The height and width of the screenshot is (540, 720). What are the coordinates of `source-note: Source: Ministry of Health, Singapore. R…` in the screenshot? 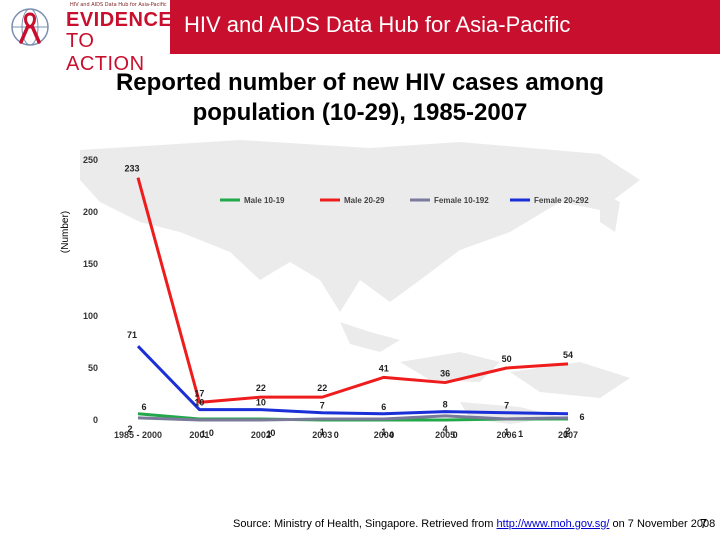 It's located at (474, 524).